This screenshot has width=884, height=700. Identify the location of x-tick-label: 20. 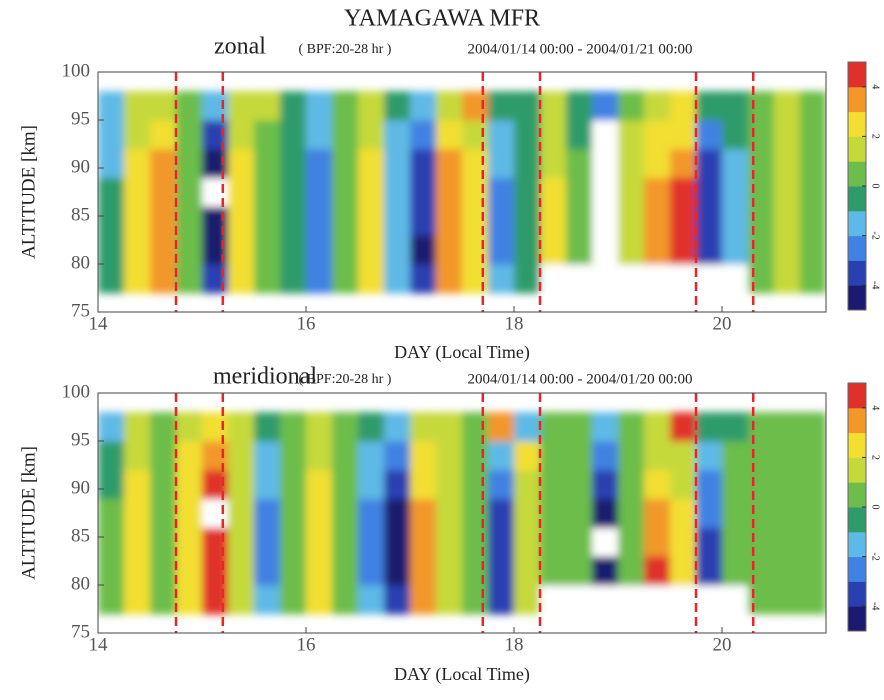
(722, 644).